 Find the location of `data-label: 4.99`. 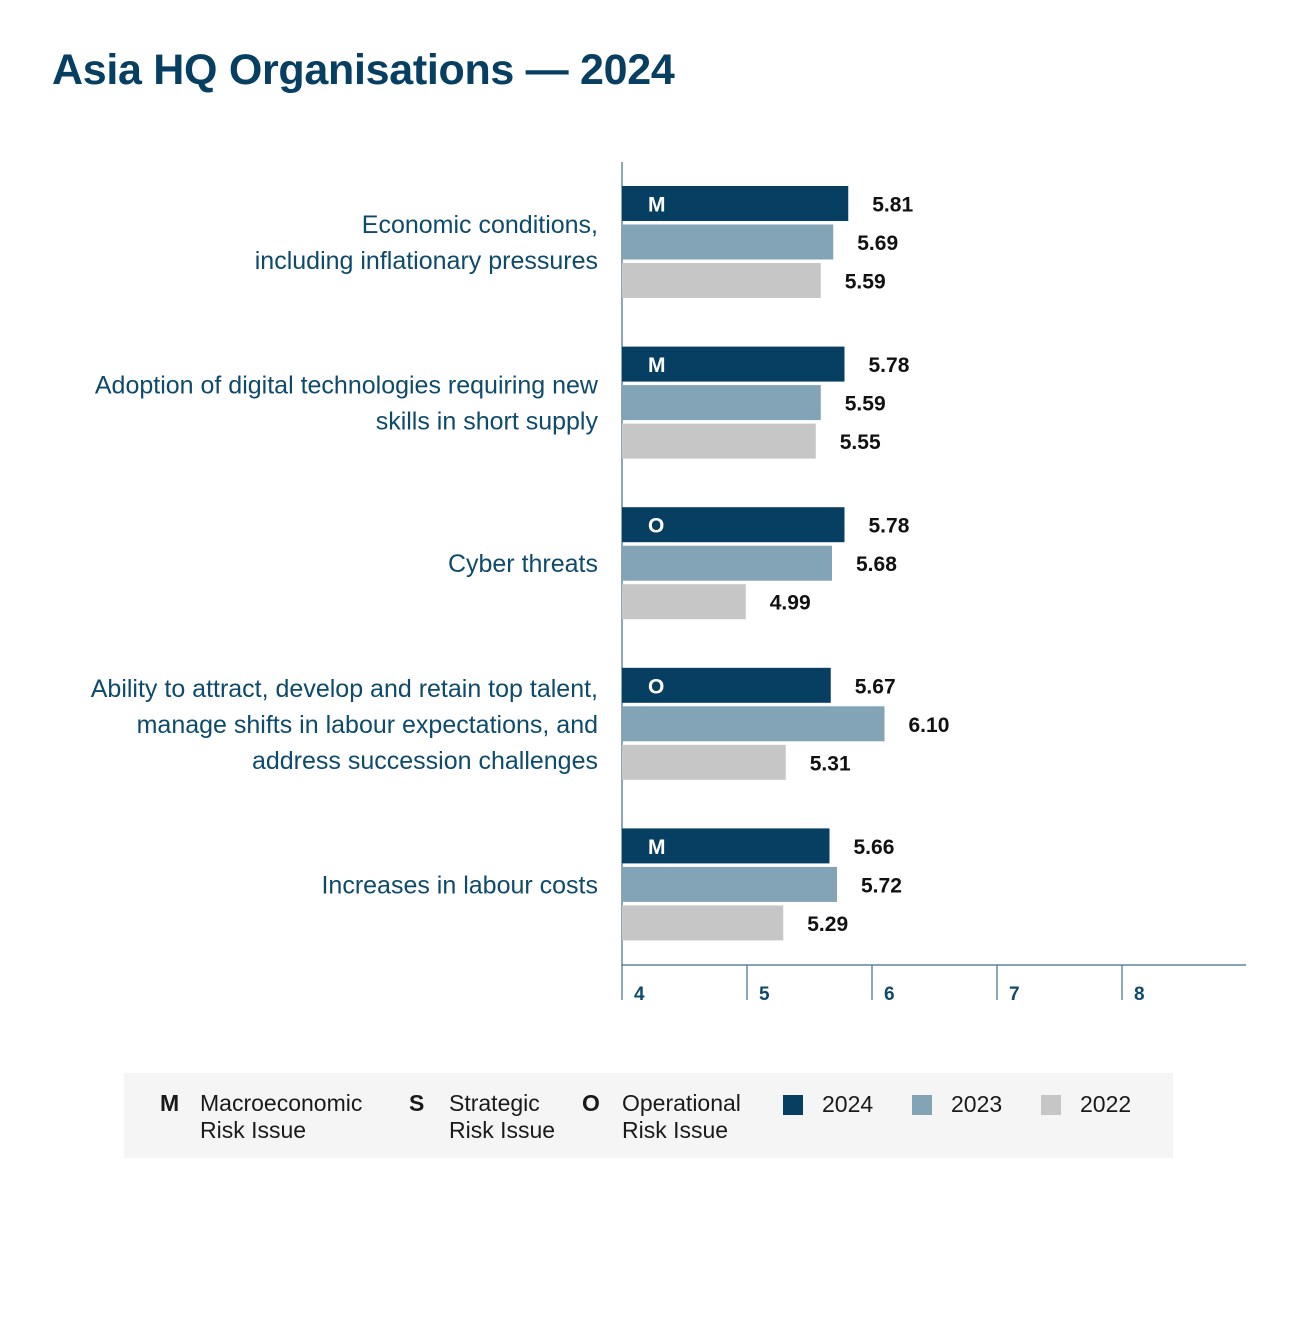

data-label: 4.99 is located at coordinates (790, 603).